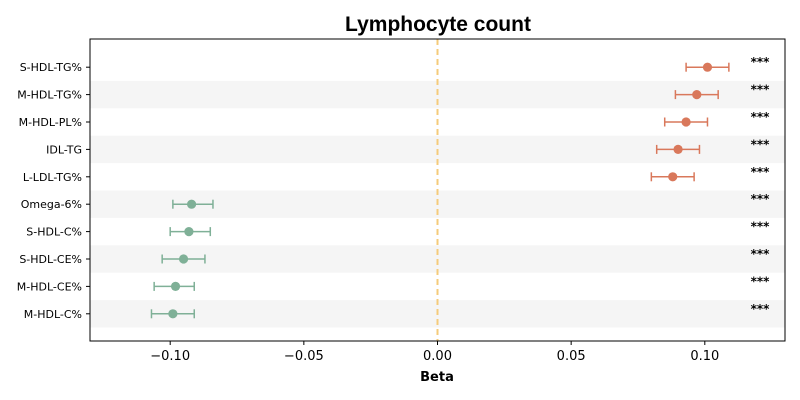  I want to click on y-tick-label: S-HDL-CE%, so click(50, 259).